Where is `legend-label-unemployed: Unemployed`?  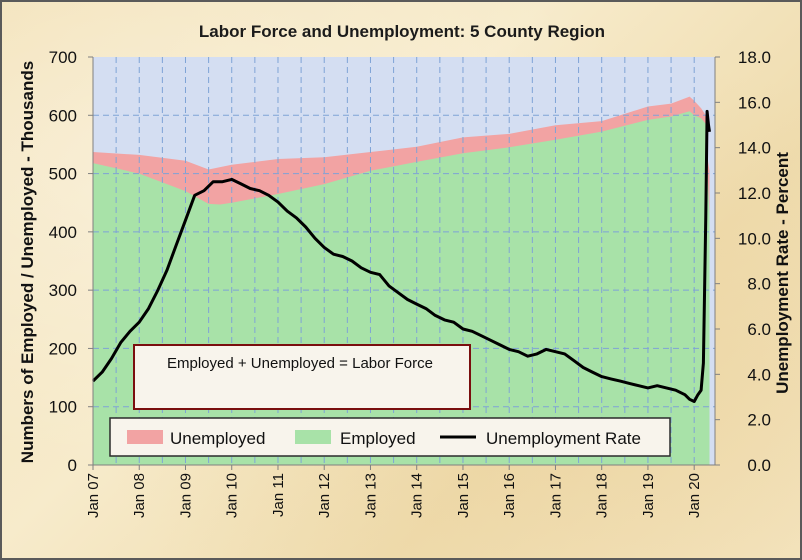
legend-label-unemployed: Unemployed is located at coordinates (217, 438).